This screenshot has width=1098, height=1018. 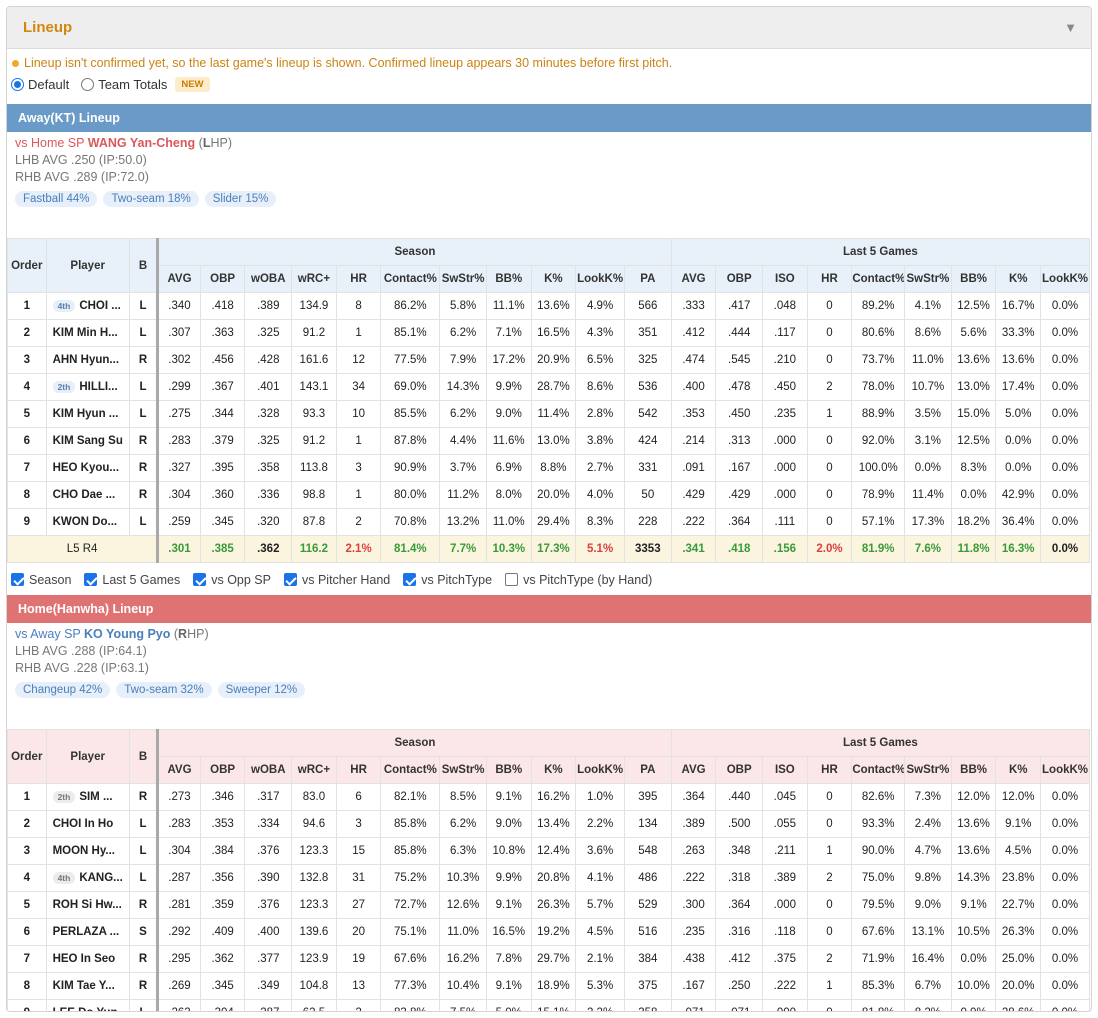 What do you see at coordinates (127, 634) in the screenshot?
I see `home-sp-name: KO Young Pyo` at bounding box center [127, 634].